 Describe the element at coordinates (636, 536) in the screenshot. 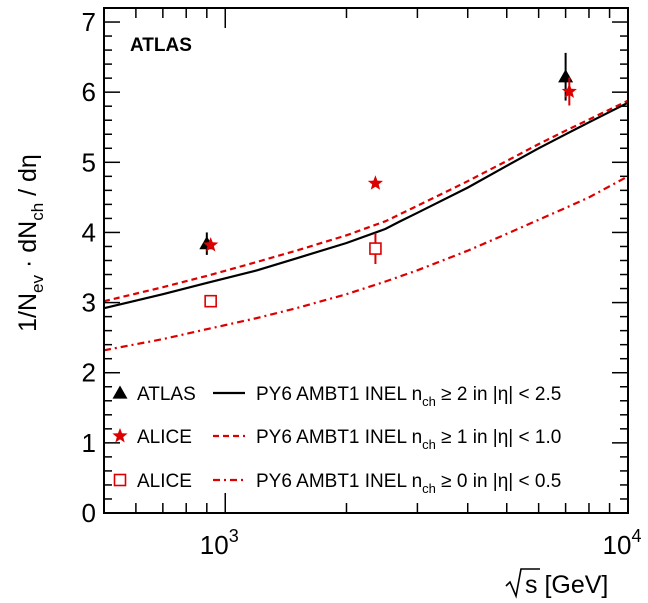

I see `x-tick-exponent: 4` at that location.